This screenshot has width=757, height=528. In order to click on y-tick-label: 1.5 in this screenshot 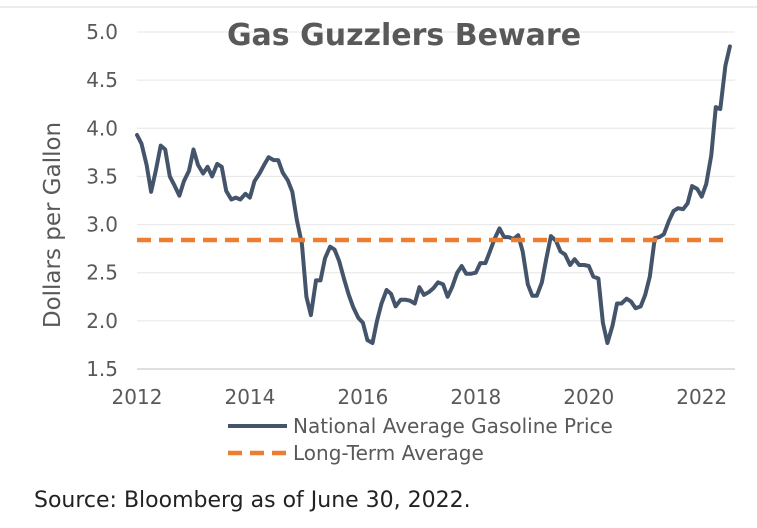, I will do `click(102, 369)`.